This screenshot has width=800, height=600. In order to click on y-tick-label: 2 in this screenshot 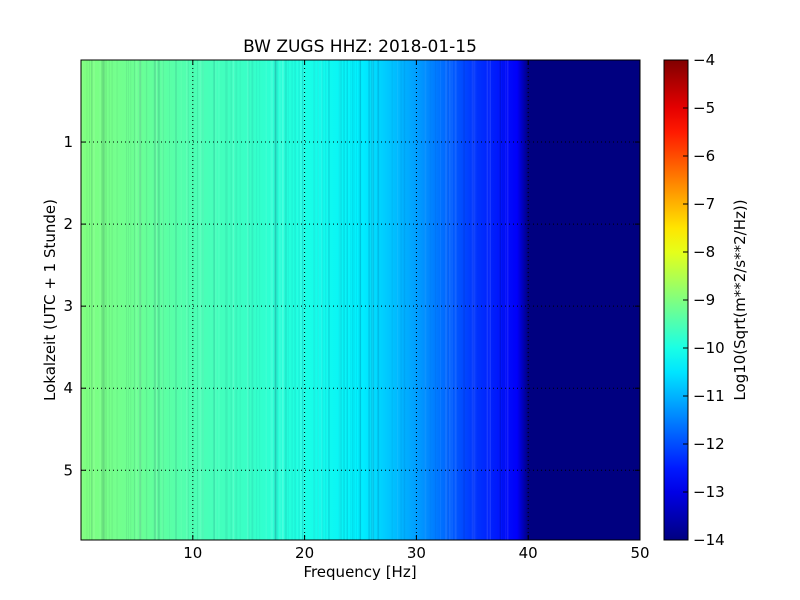, I will do `click(68, 224)`.